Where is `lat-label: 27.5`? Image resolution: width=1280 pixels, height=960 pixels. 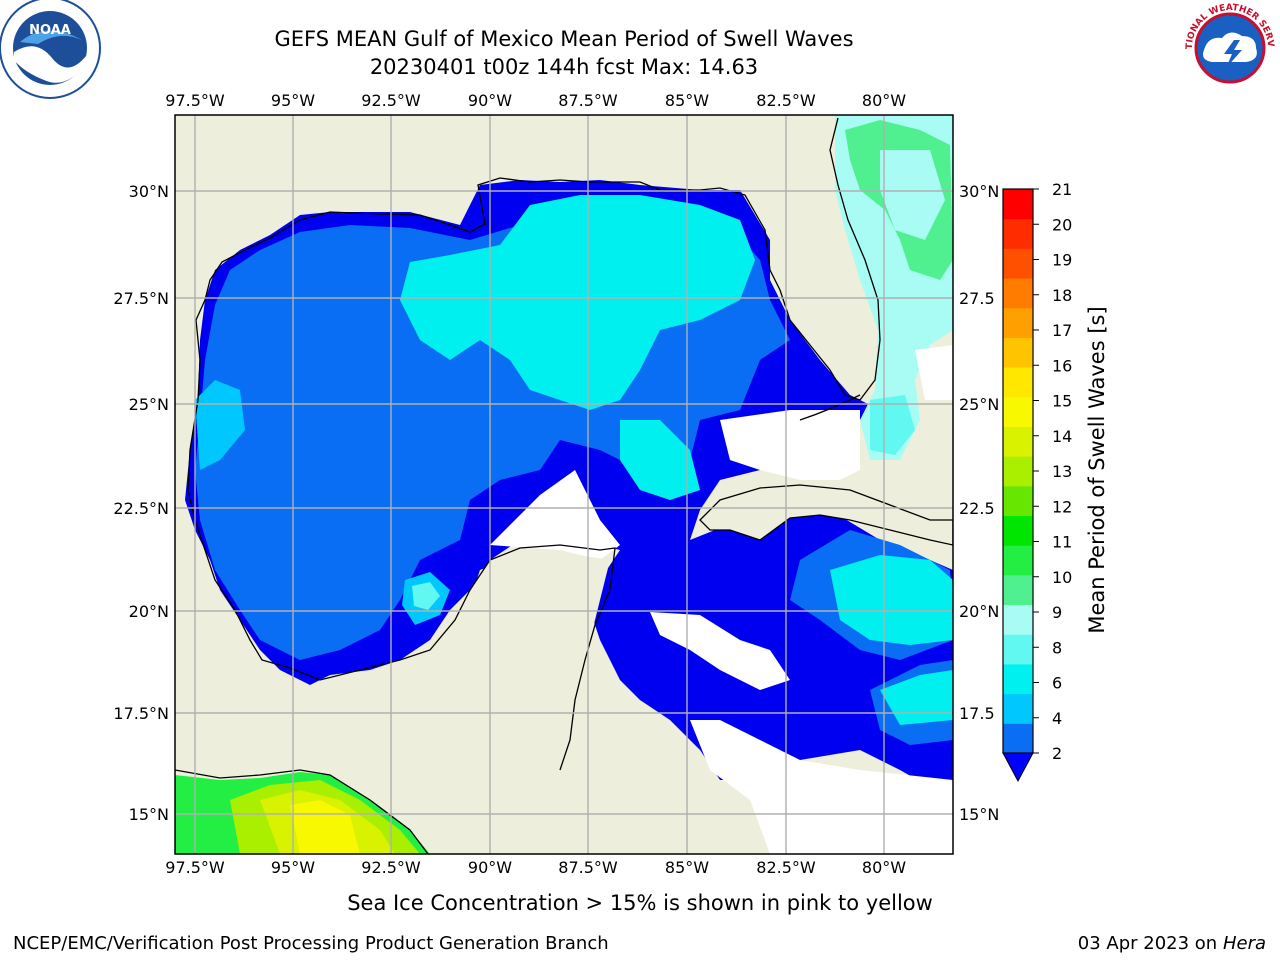 lat-label: 27.5 is located at coordinates (977, 298).